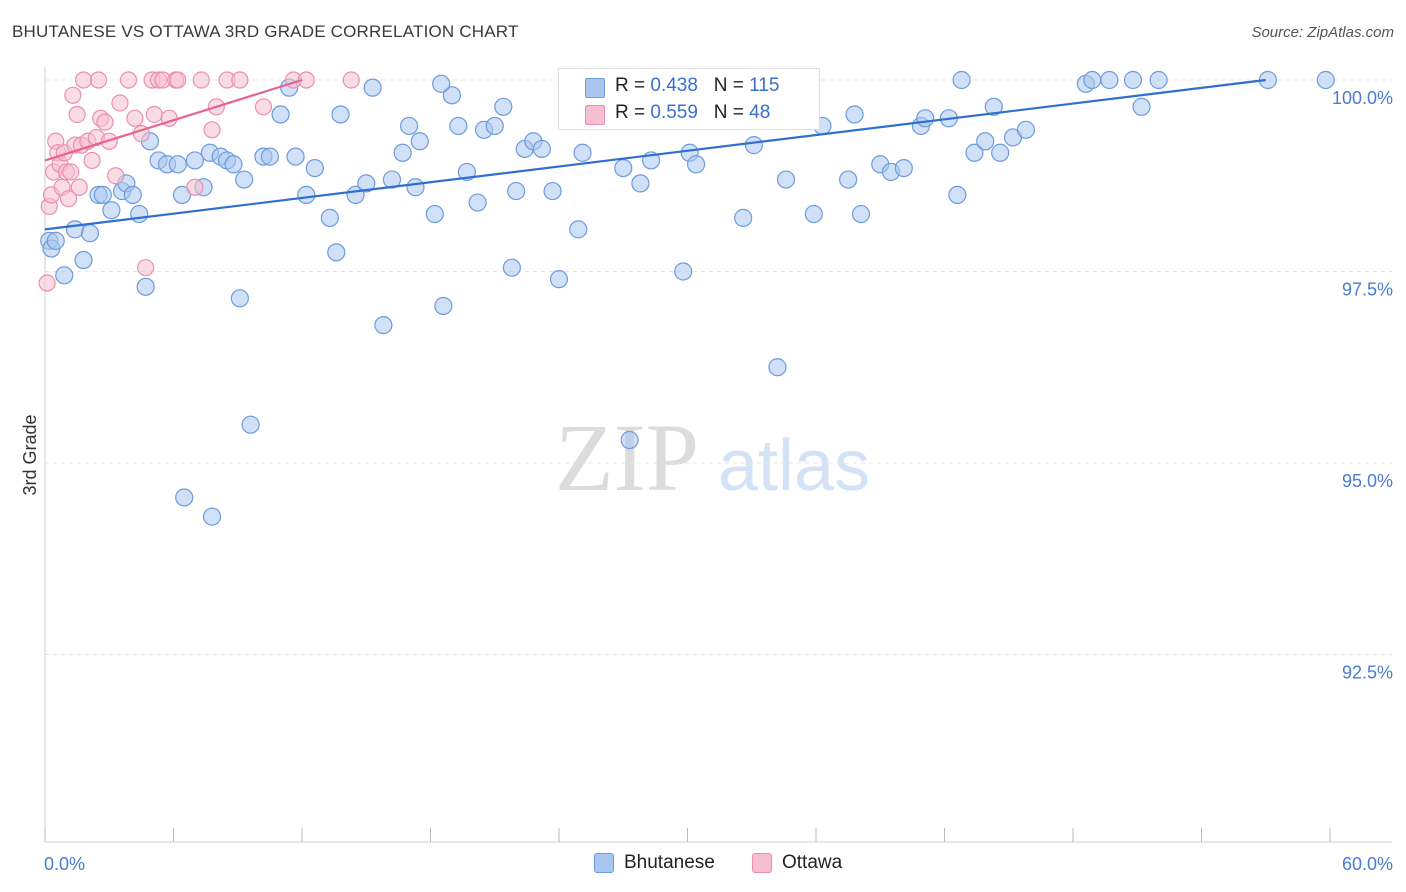 The width and height of the screenshot is (1406, 892). I want to click on bhutanese-trend-line, so click(655, 154).